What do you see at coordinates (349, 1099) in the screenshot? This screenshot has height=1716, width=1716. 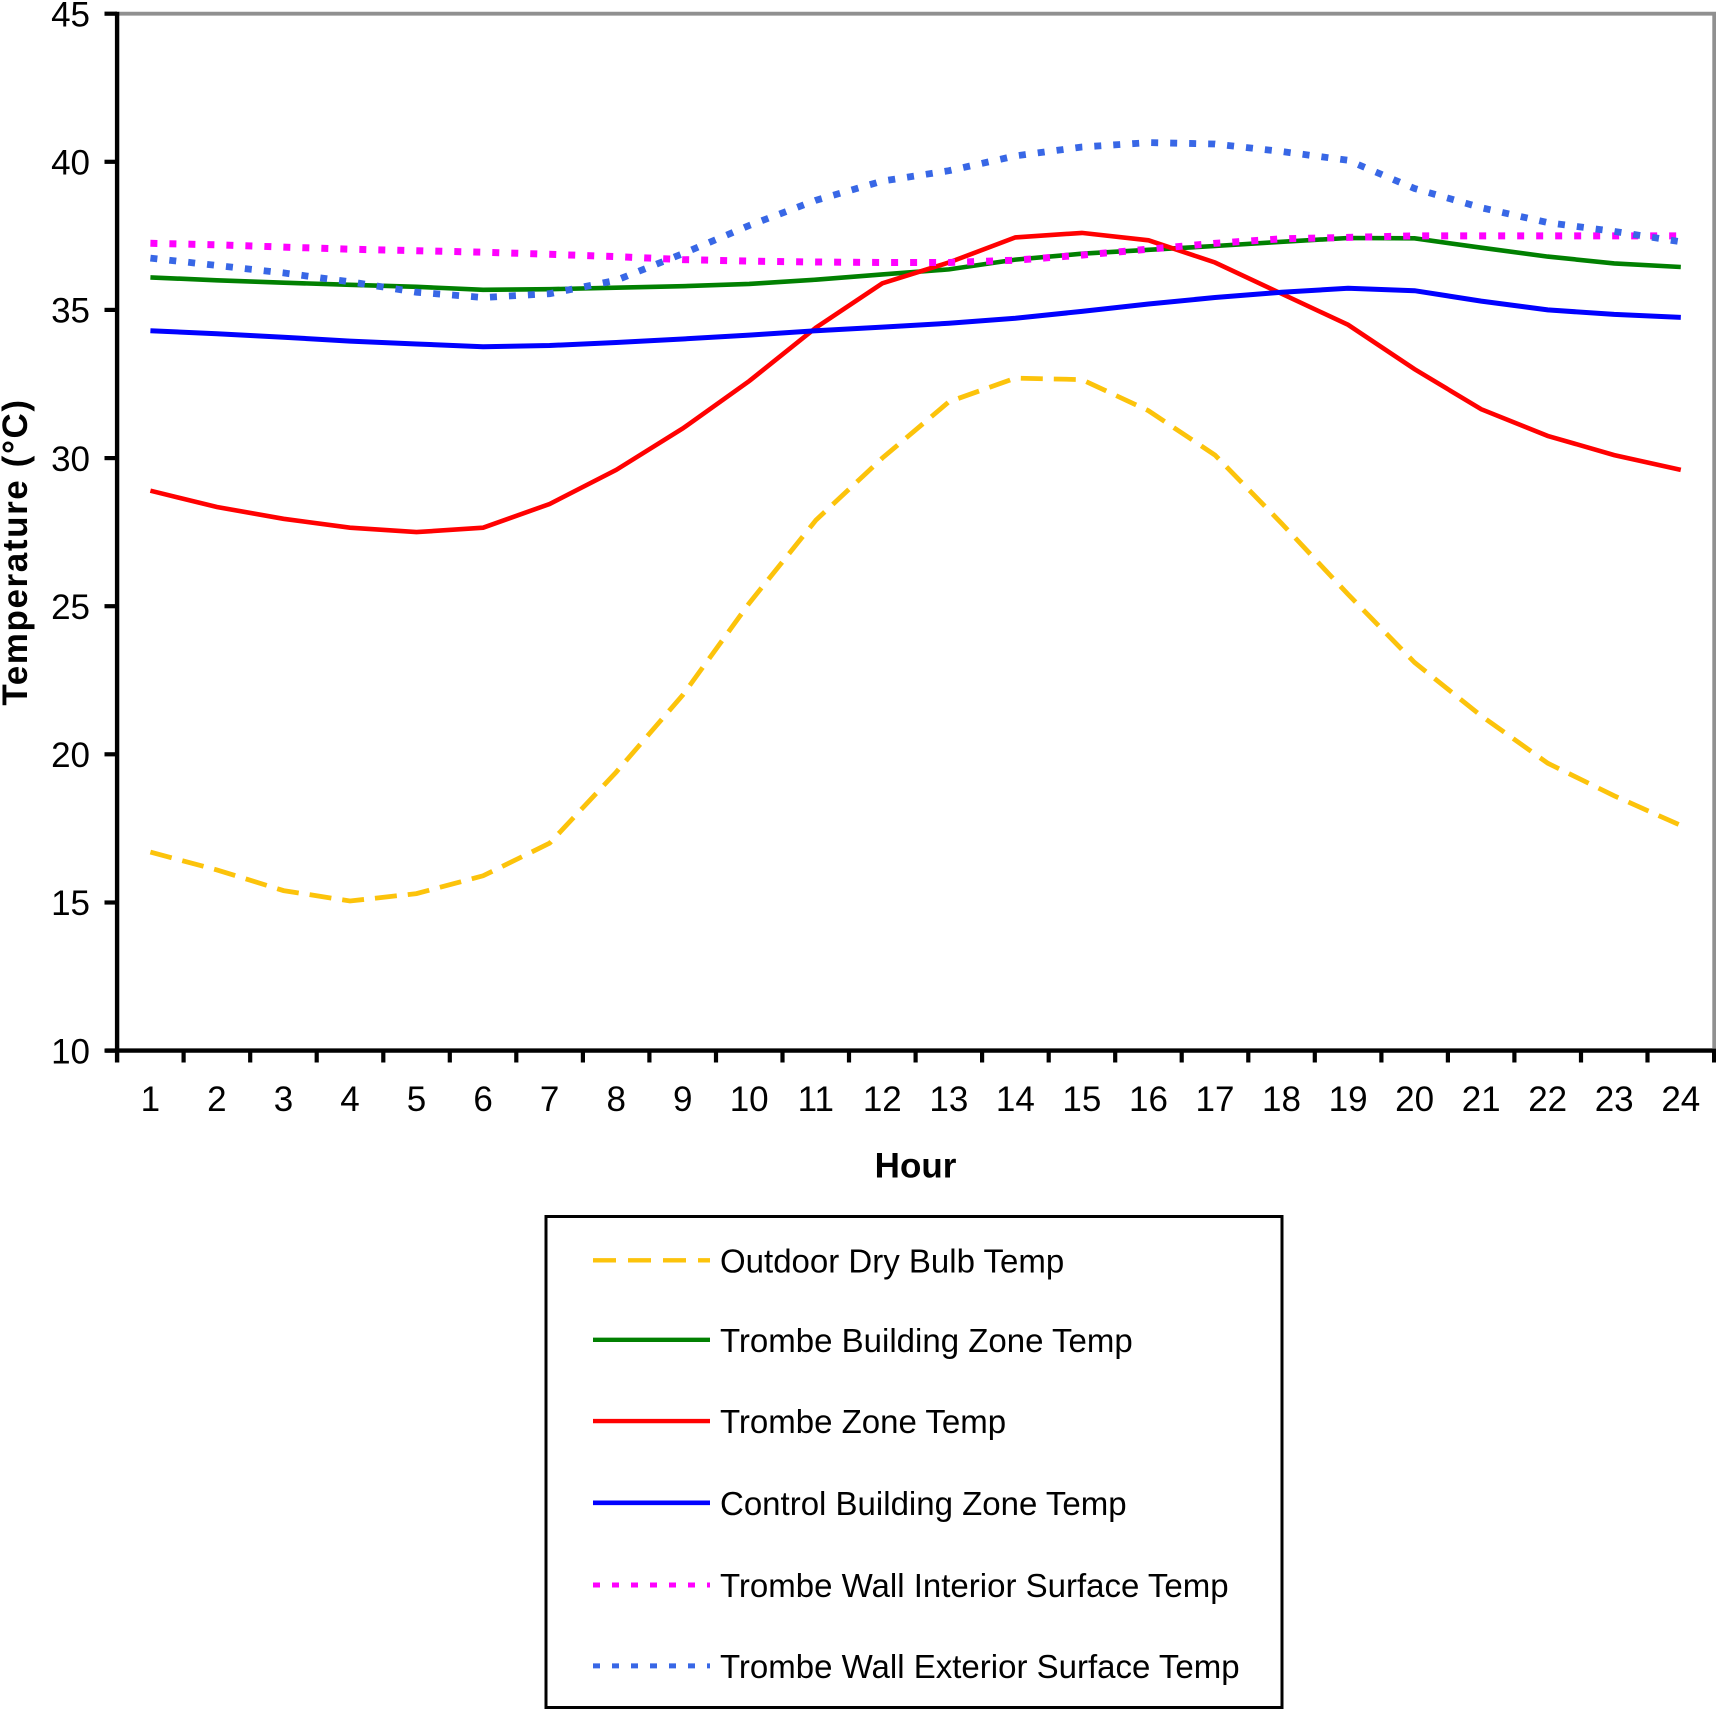 I see `svg-text: 4` at bounding box center [349, 1099].